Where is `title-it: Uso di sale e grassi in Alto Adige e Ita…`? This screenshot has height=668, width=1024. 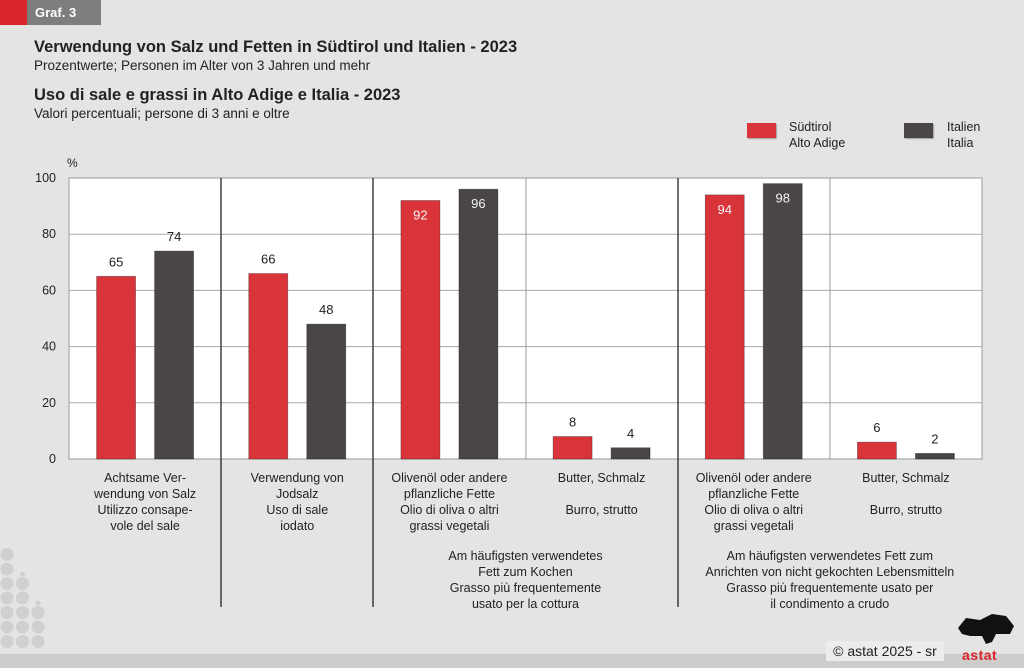
title-it: Uso di sale e grassi in Alto Adige e Ita… is located at coordinates (217, 95).